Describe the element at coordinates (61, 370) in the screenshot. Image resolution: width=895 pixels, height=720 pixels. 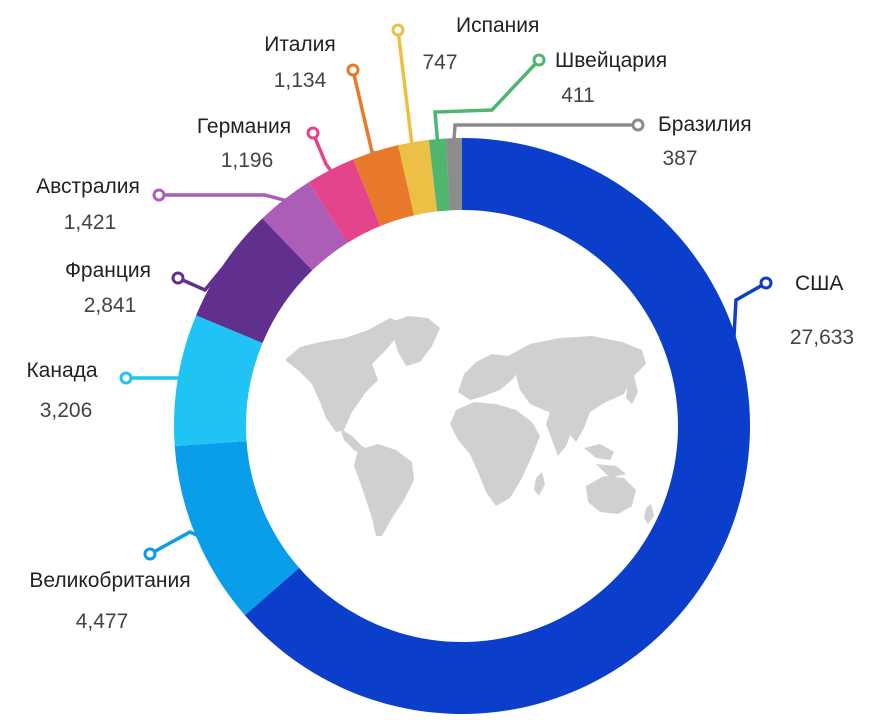
I see `category-label-2: Канада` at that location.